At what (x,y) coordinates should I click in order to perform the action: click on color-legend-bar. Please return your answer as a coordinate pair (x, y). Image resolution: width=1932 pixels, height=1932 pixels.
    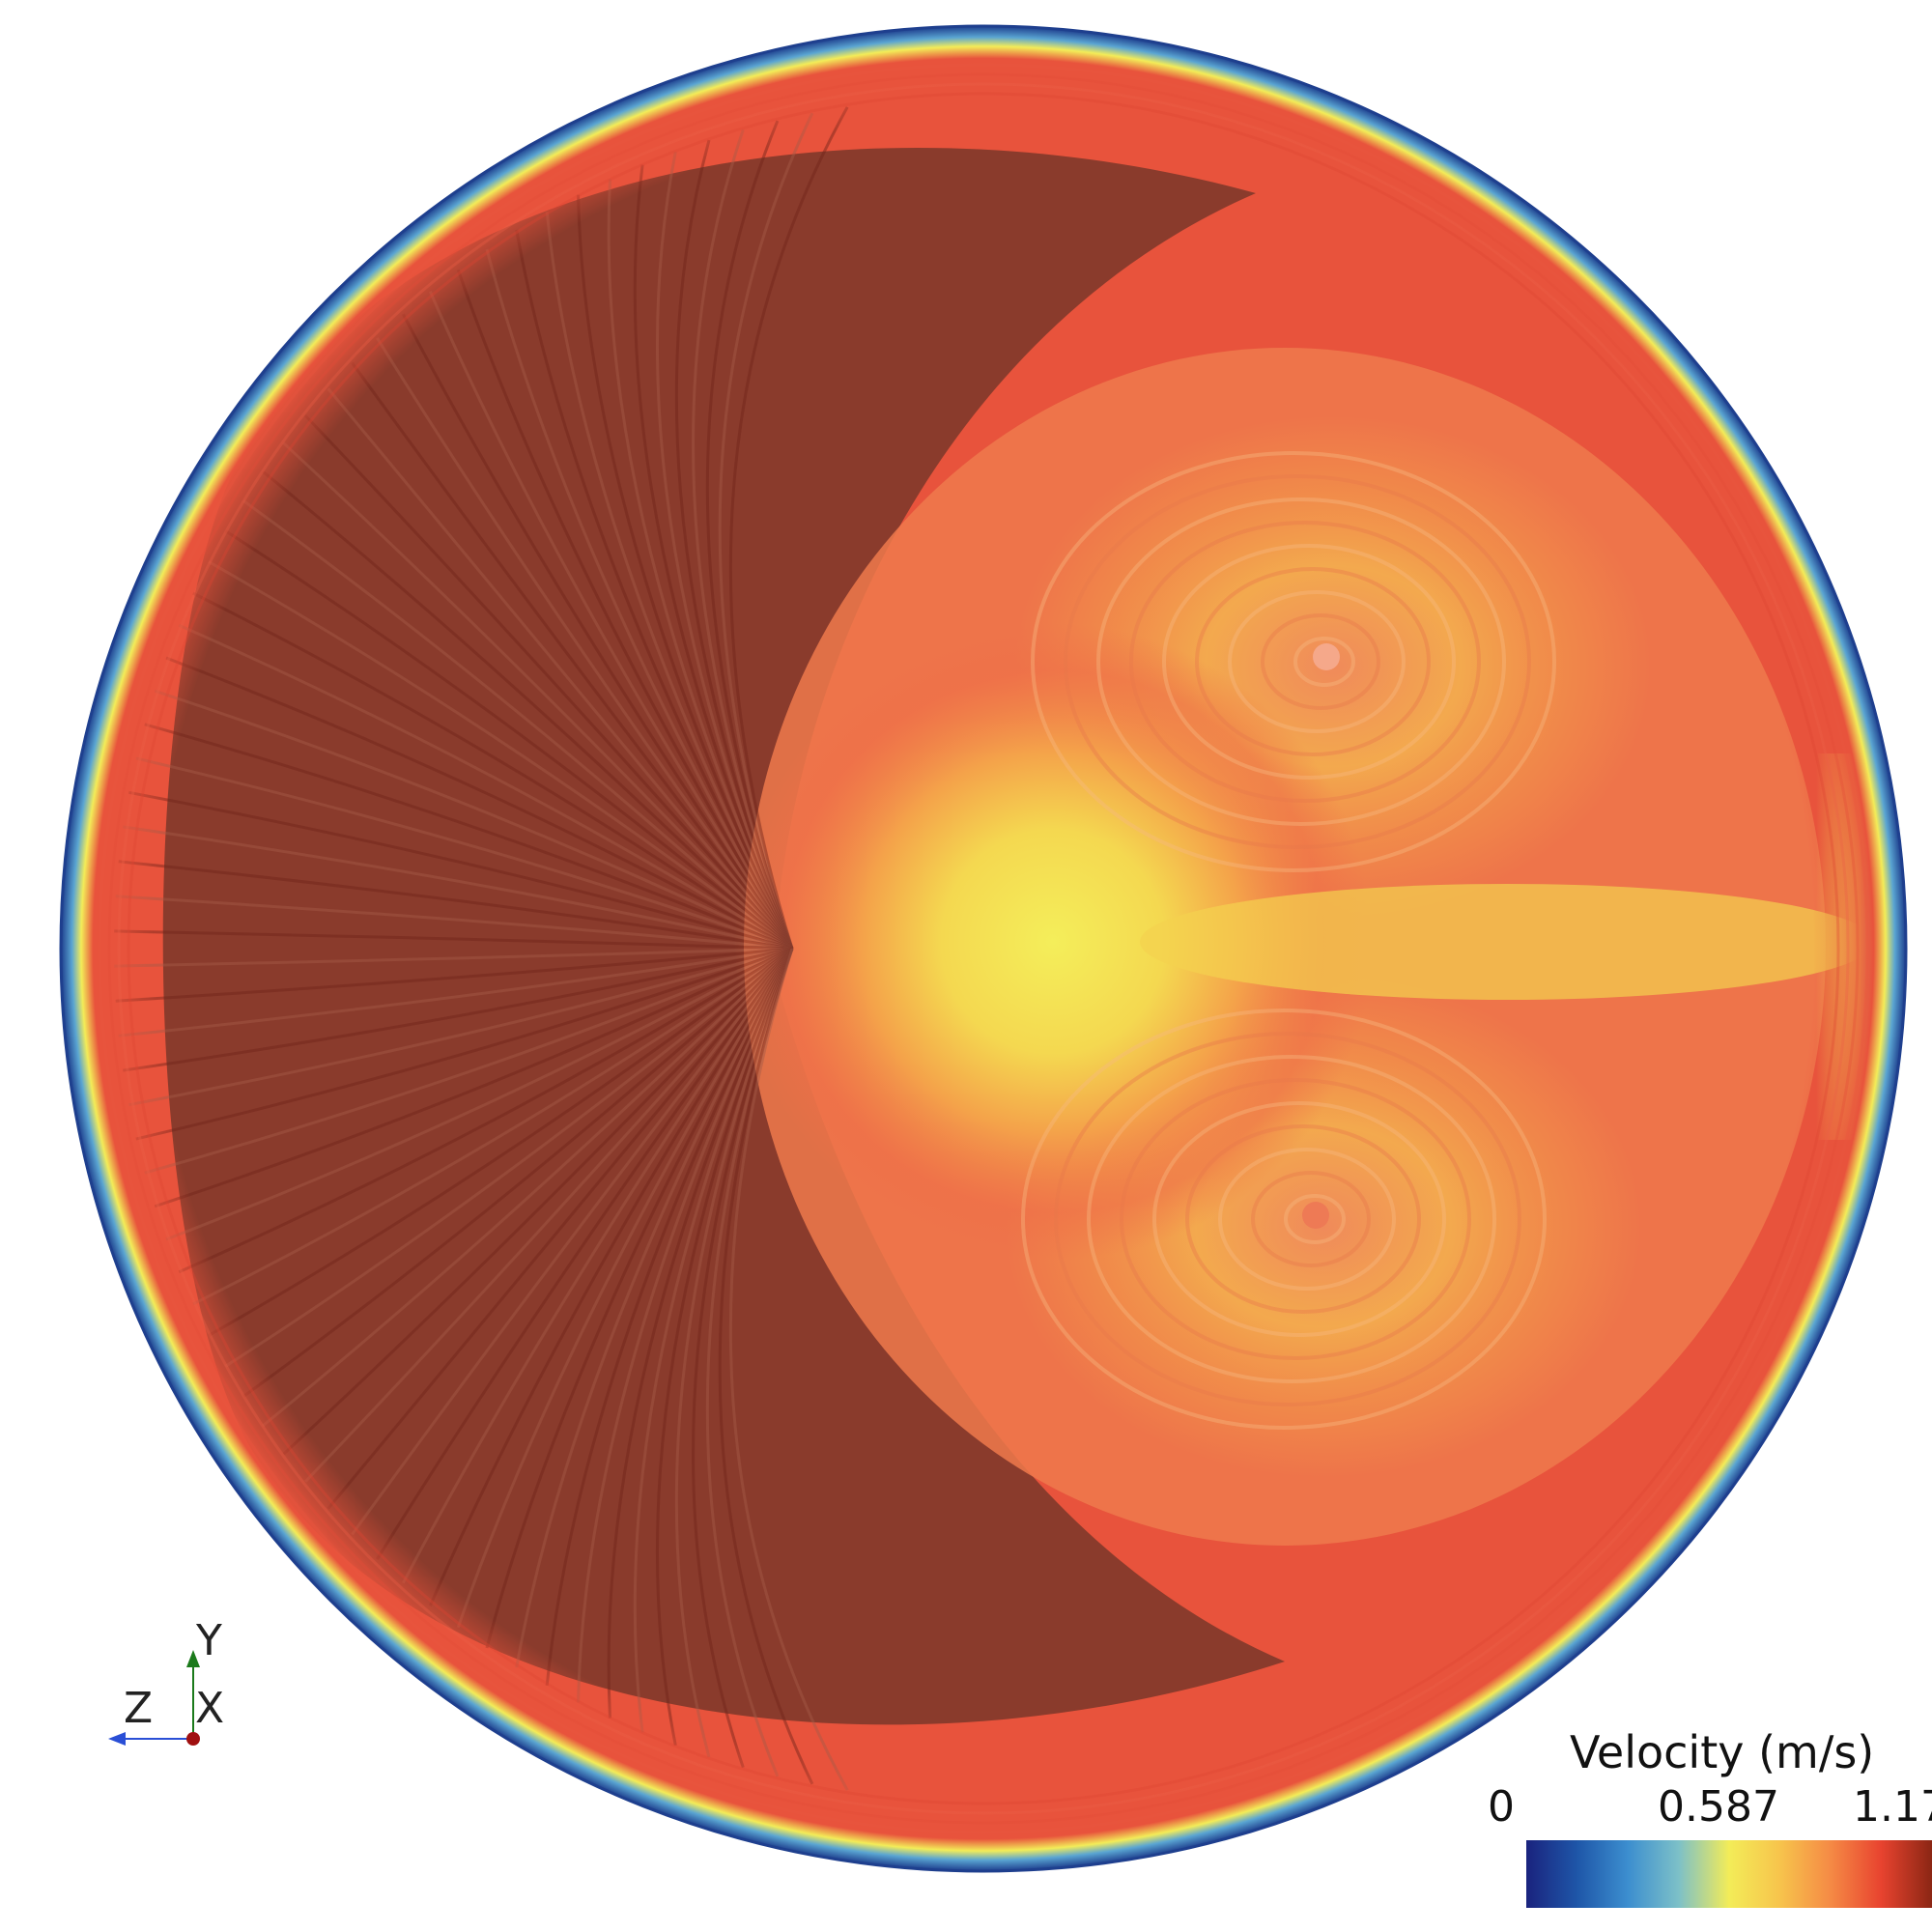
    Looking at the image, I should click on (1729, 1874).